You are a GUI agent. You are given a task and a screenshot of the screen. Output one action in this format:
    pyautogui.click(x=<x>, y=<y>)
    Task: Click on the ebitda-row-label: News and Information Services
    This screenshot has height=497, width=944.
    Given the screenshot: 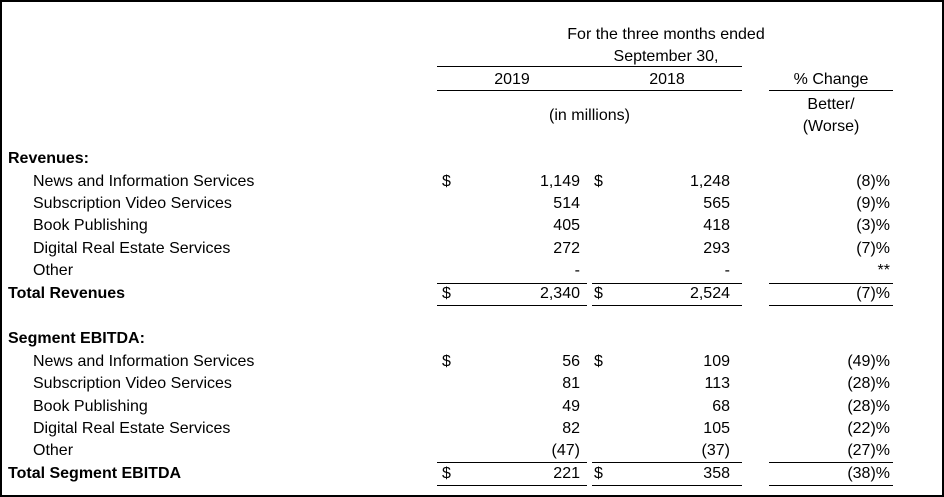 What is the action you would take?
    pyautogui.click(x=144, y=361)
    